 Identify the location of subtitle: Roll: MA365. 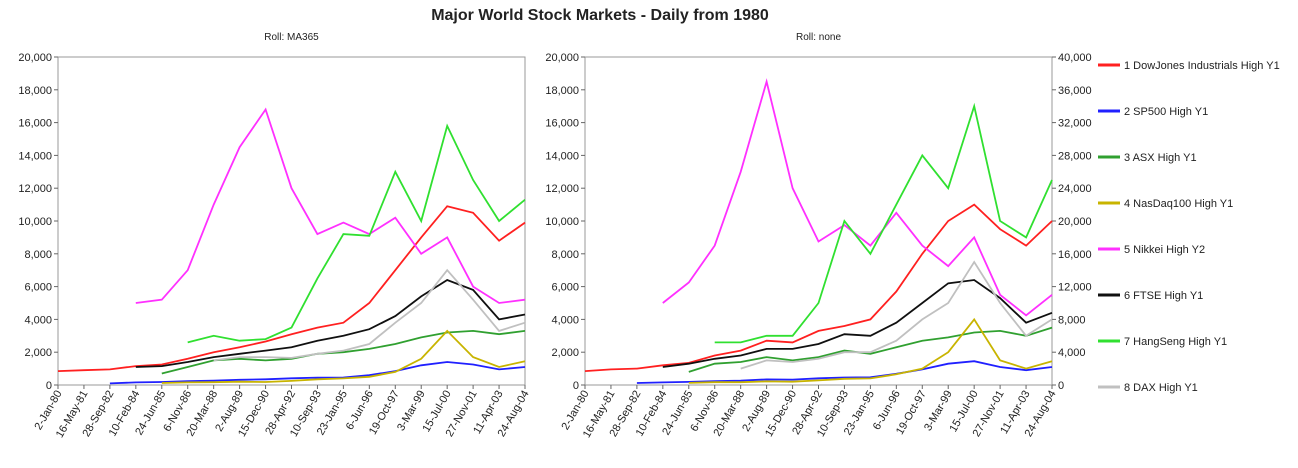
(291, 37).